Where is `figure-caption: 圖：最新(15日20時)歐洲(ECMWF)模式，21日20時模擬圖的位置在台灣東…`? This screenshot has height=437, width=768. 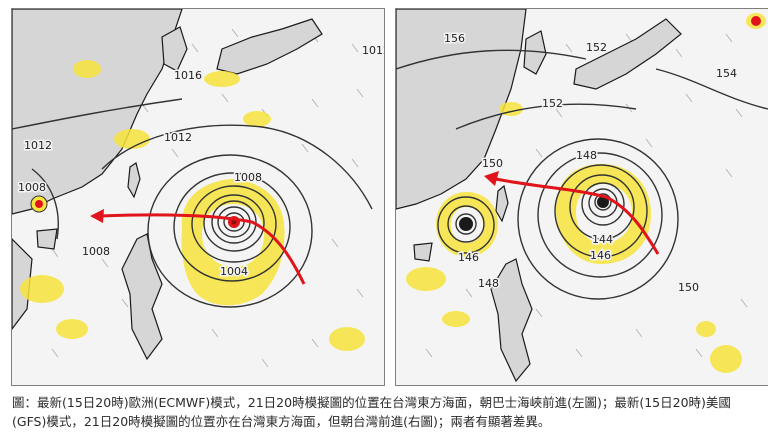
figure-caption: 圖：最新(15日20時)歐洲(ECMWF)模式，21日20時模擬圖的位置在台灣東… is located at coordinates (371, 412).